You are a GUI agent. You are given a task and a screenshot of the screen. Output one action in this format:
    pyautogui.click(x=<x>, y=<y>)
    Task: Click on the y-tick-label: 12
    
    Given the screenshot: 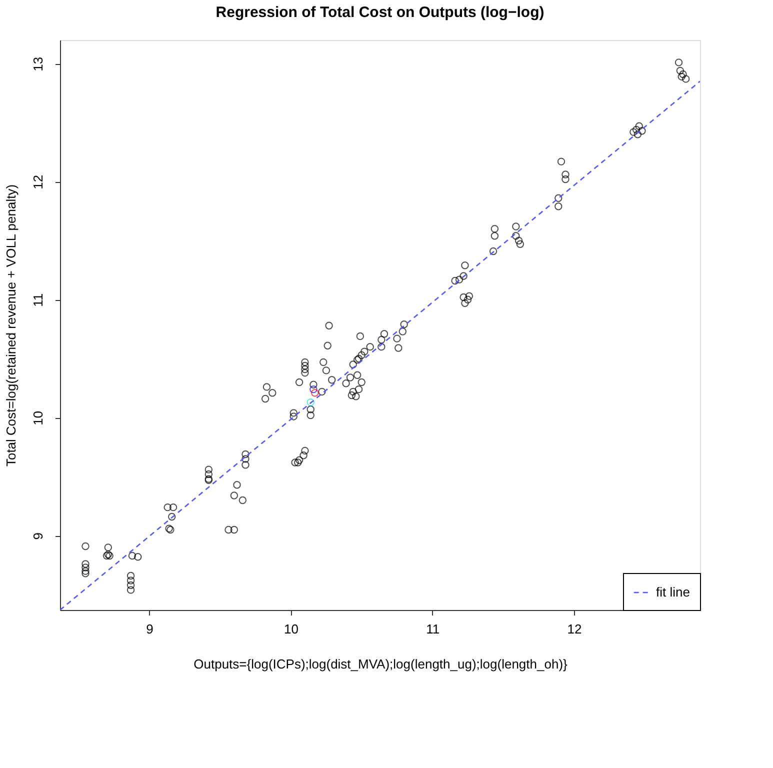 What is the action you would take?
    pyautogui.click(x=38, y=182)
    